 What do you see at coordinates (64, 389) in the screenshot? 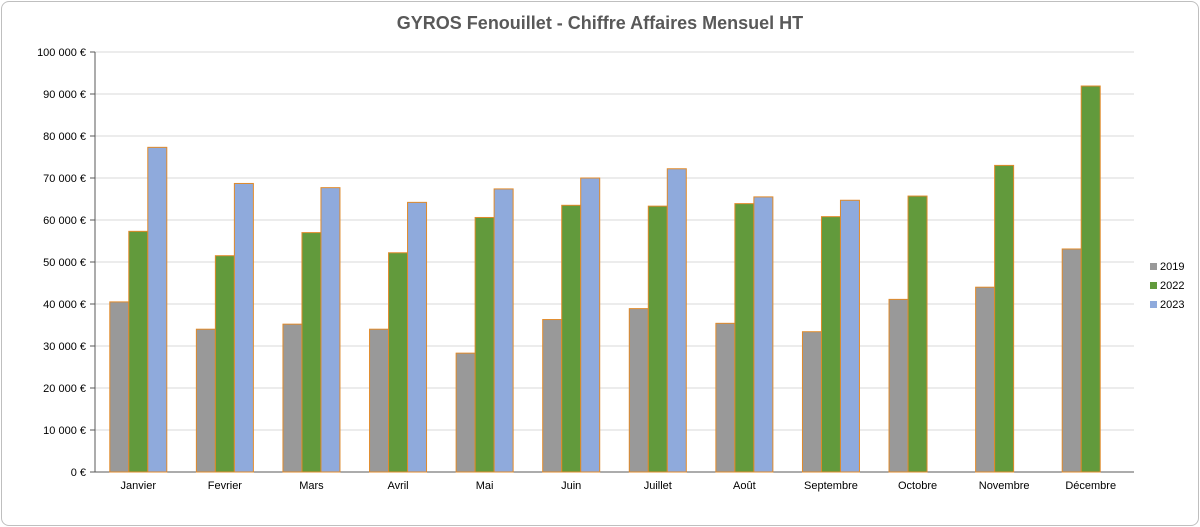
I see `y-tick-label: 20 000 €` at bounding box center [64, 389].